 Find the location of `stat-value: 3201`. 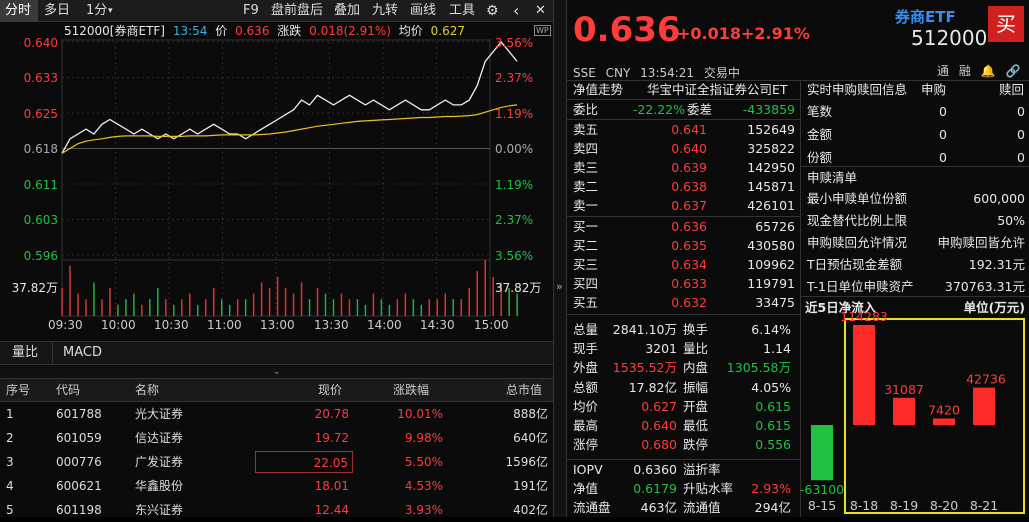

stat-value: 3201 is located at coordinates (661, 349).